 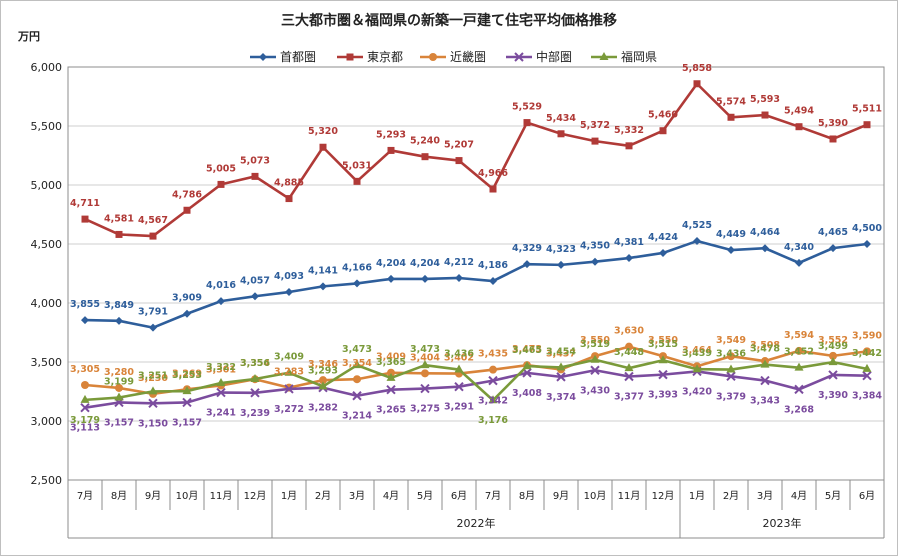 What do you see at coordinates (289, 496) in the screenshot?
I see `x-tick-label: 1月` at bounding box center [289, 496].